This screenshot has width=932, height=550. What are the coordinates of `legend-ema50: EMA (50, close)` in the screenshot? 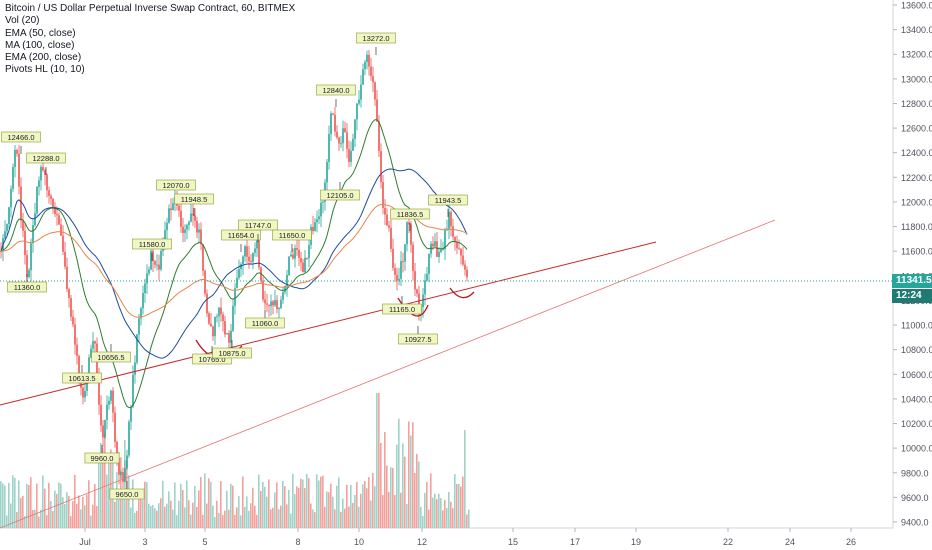 It's located at (40, 33).